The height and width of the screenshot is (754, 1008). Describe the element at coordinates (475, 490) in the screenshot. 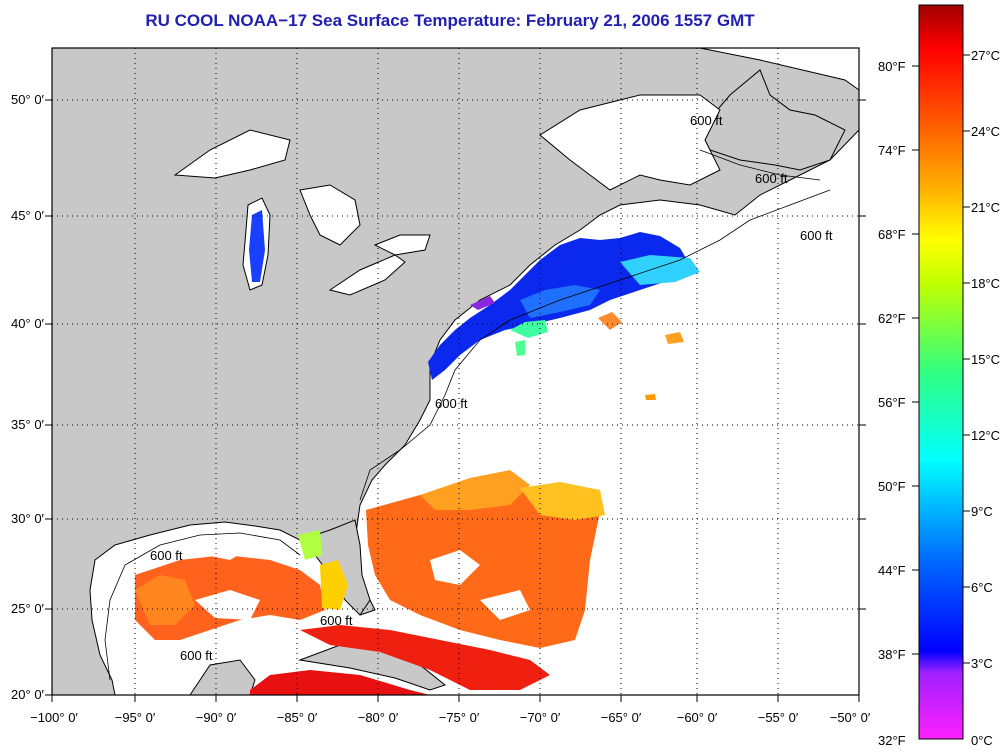

I see `sst-atlantic-orange` at that location.